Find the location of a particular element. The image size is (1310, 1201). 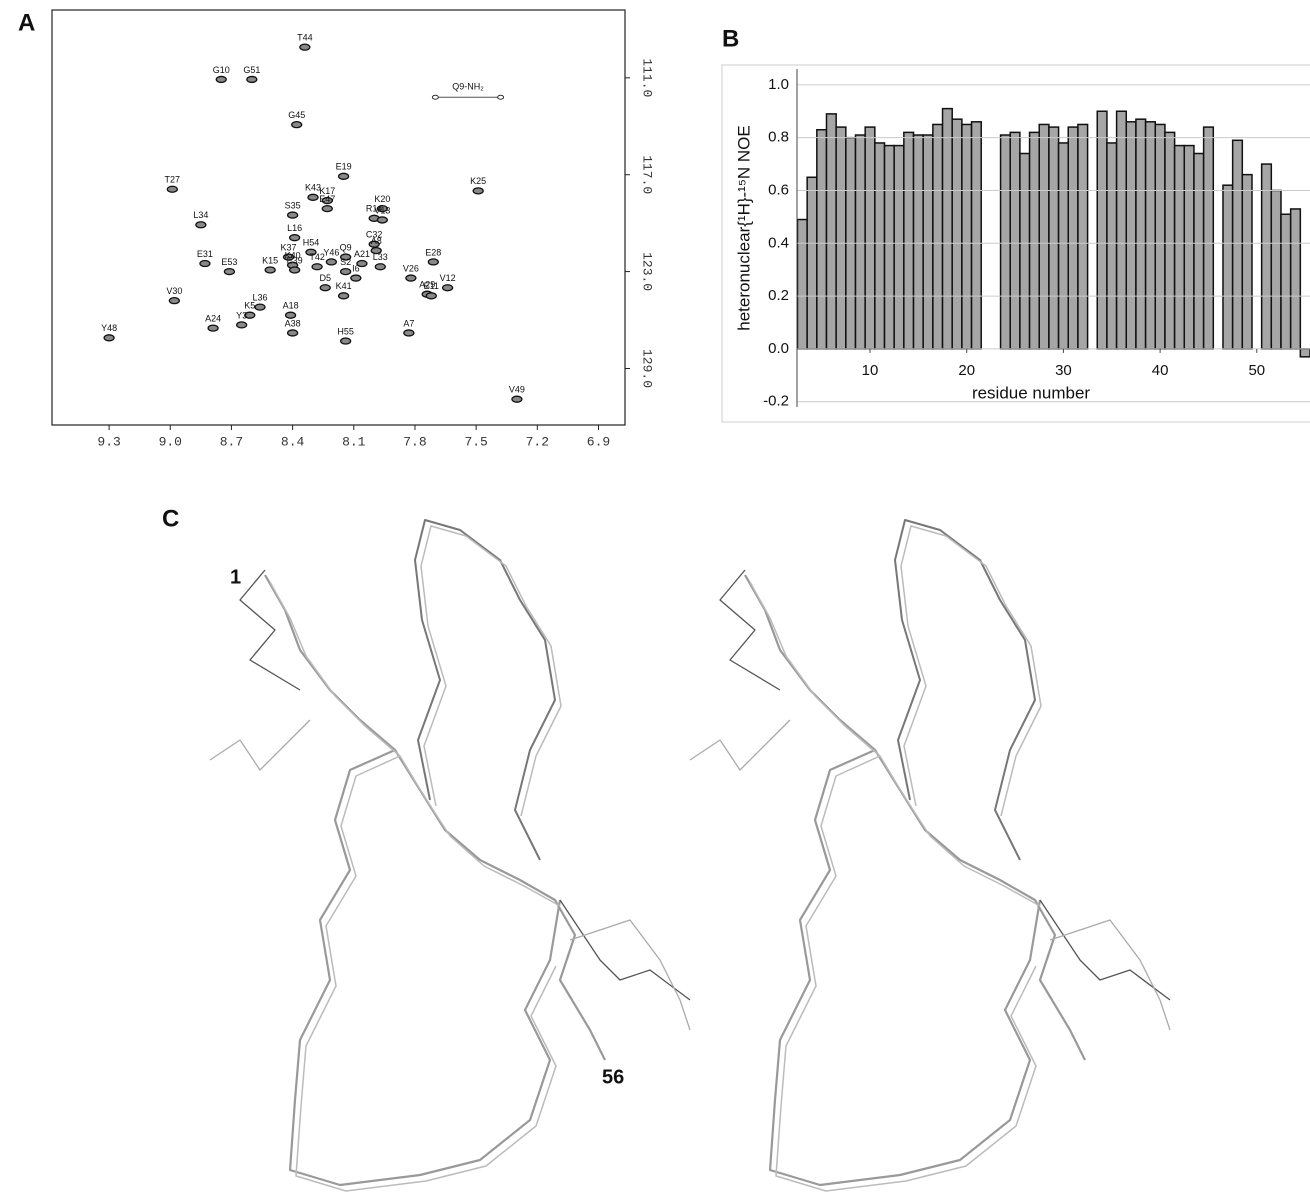

peak-label: V49 is located at coordinates (517, 390).